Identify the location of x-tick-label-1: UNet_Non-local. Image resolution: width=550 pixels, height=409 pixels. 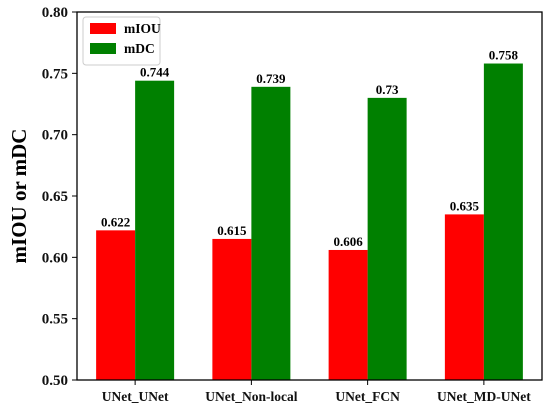
(251, 396).